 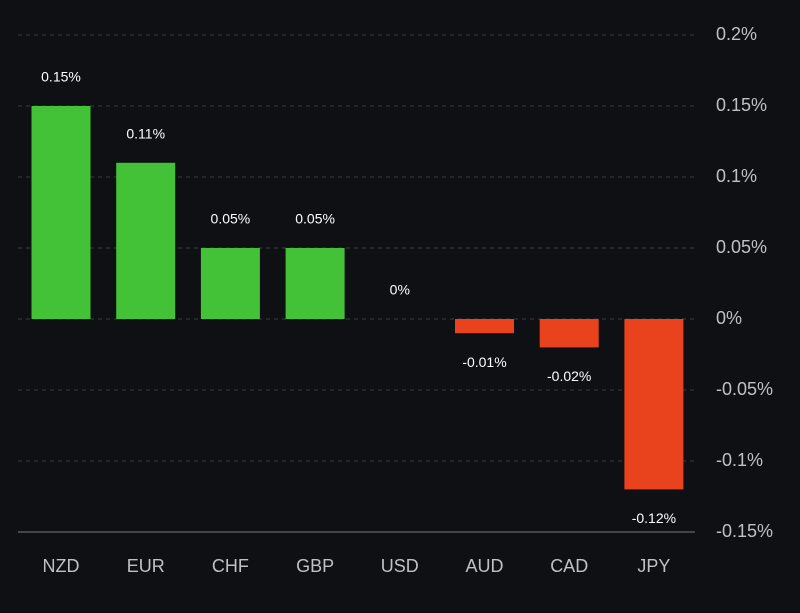 What do you see at coordinates (145, 134) in the screenshot?
I see `data-label-eur: 0.11%` at bounding box center [145, 134].